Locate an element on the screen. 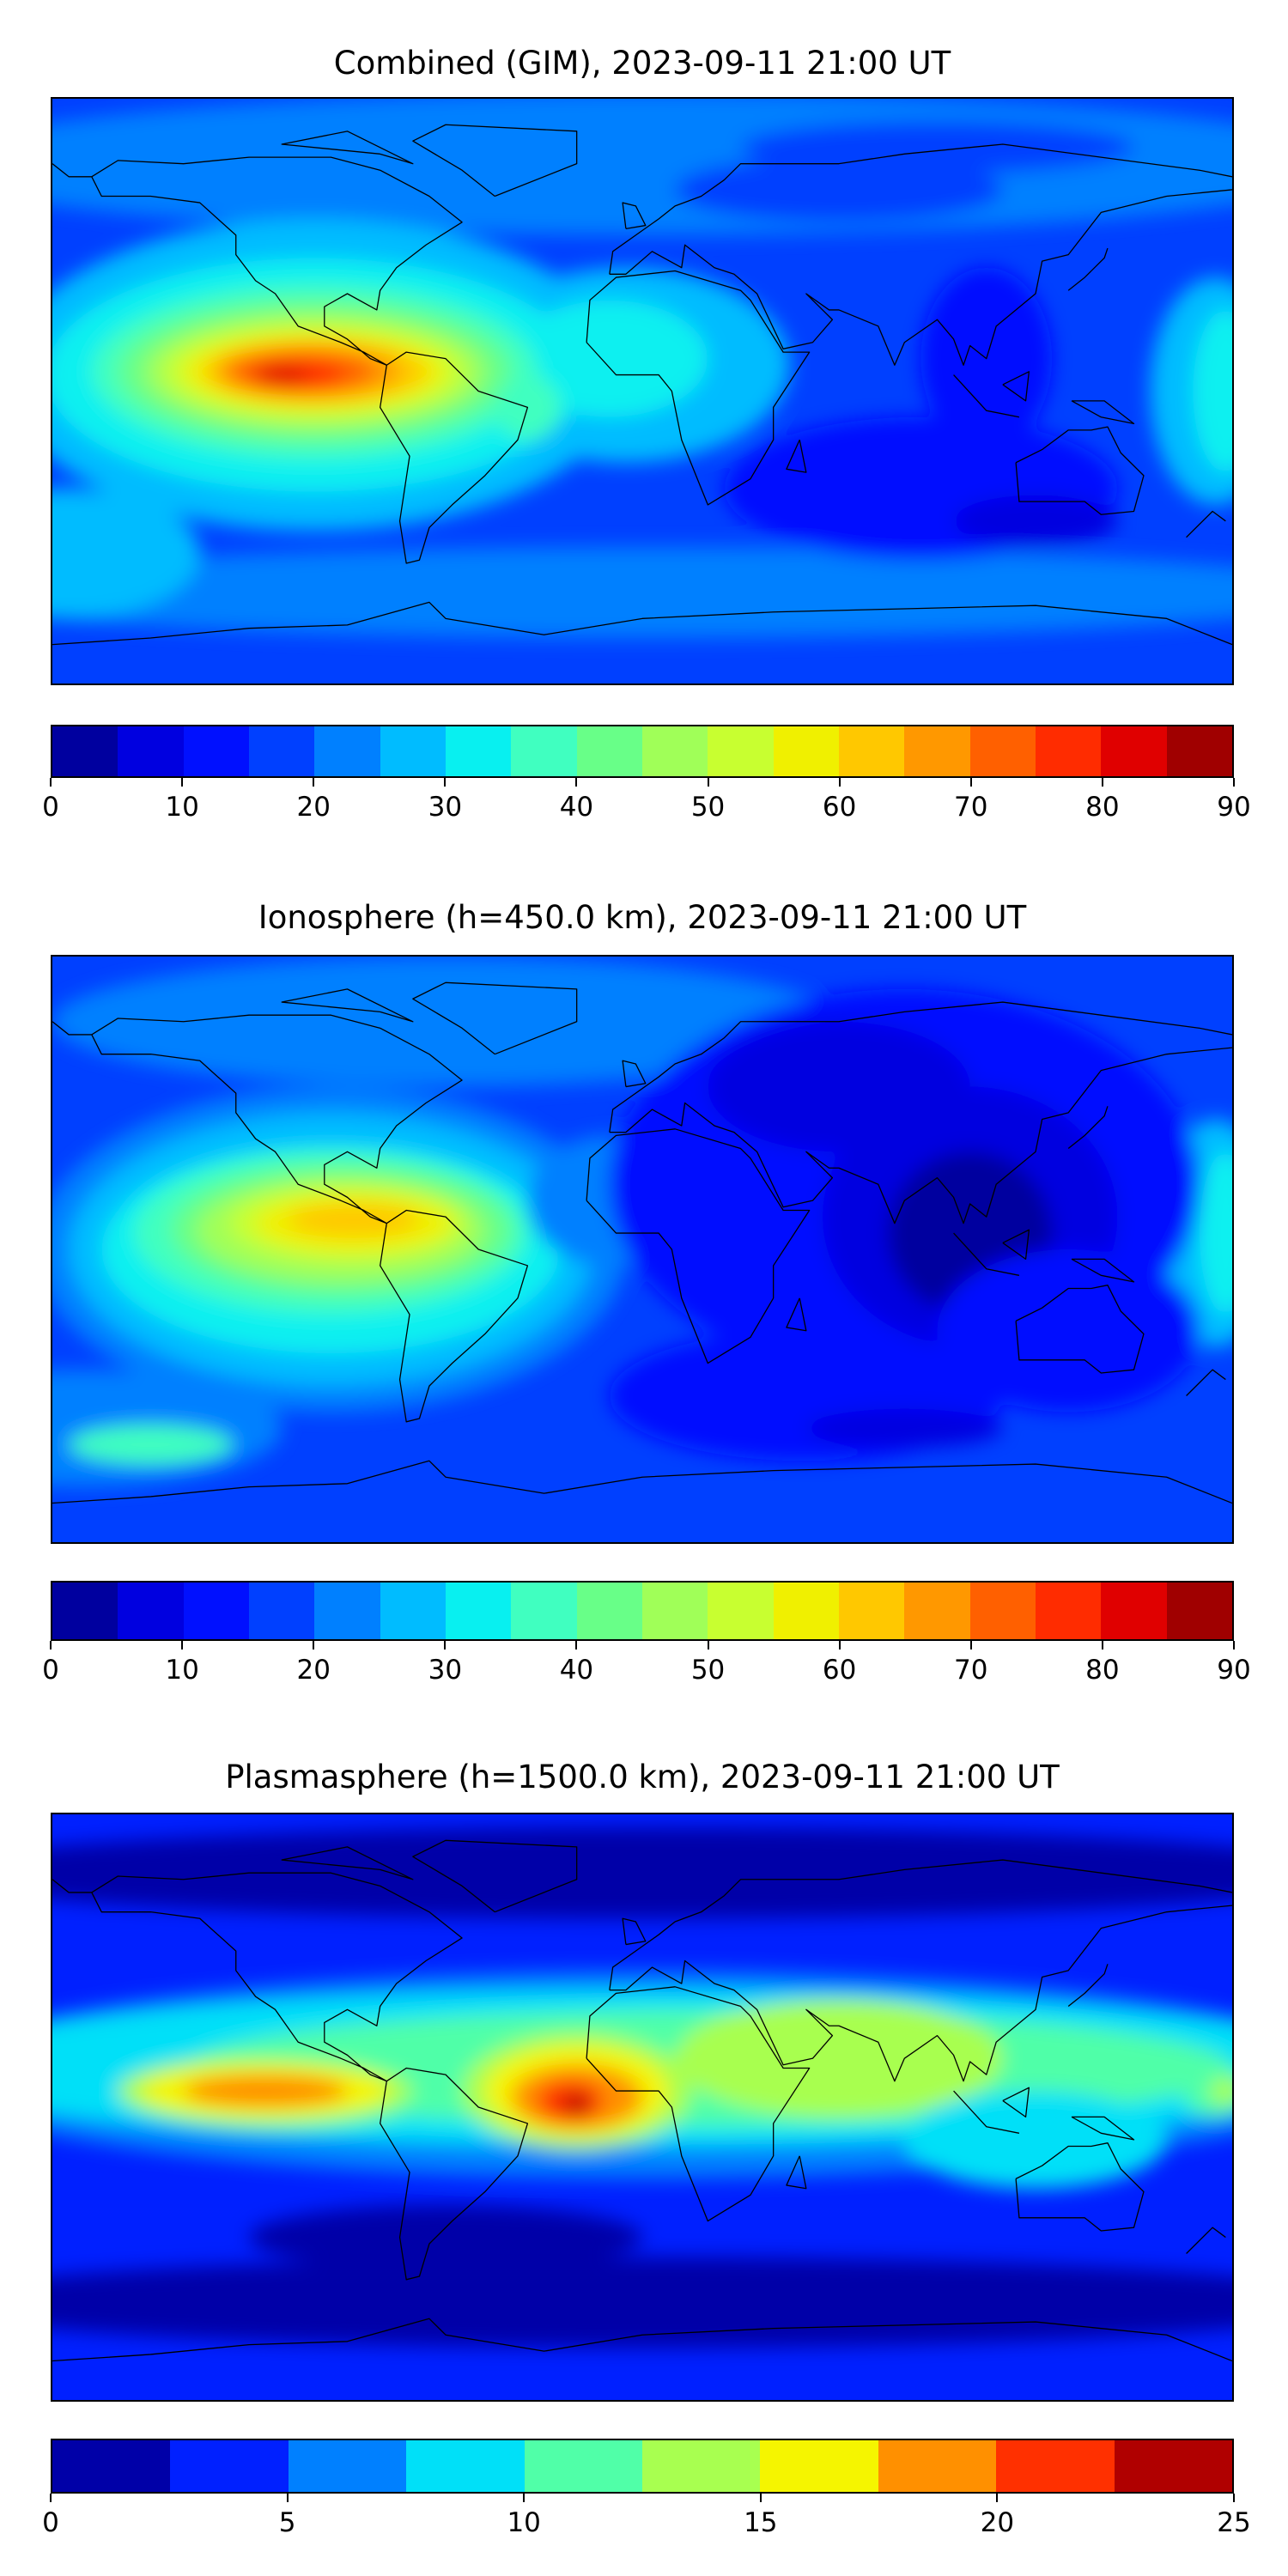 The width and height of the screenshot is (1288, 2576). colorbar-ionosphere is located at coordinates (642, 1611).